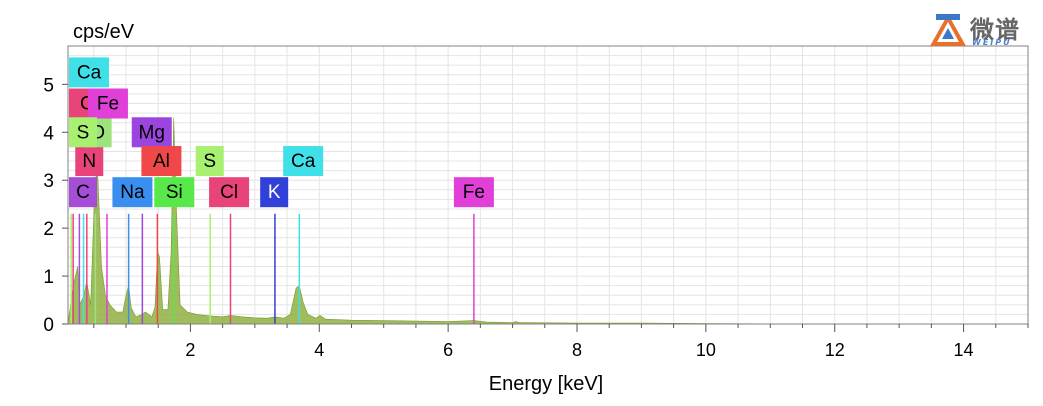  Describe the element at coordinates (190, 350) in the screenshot. I see `x-tick-label: 2` at that location.